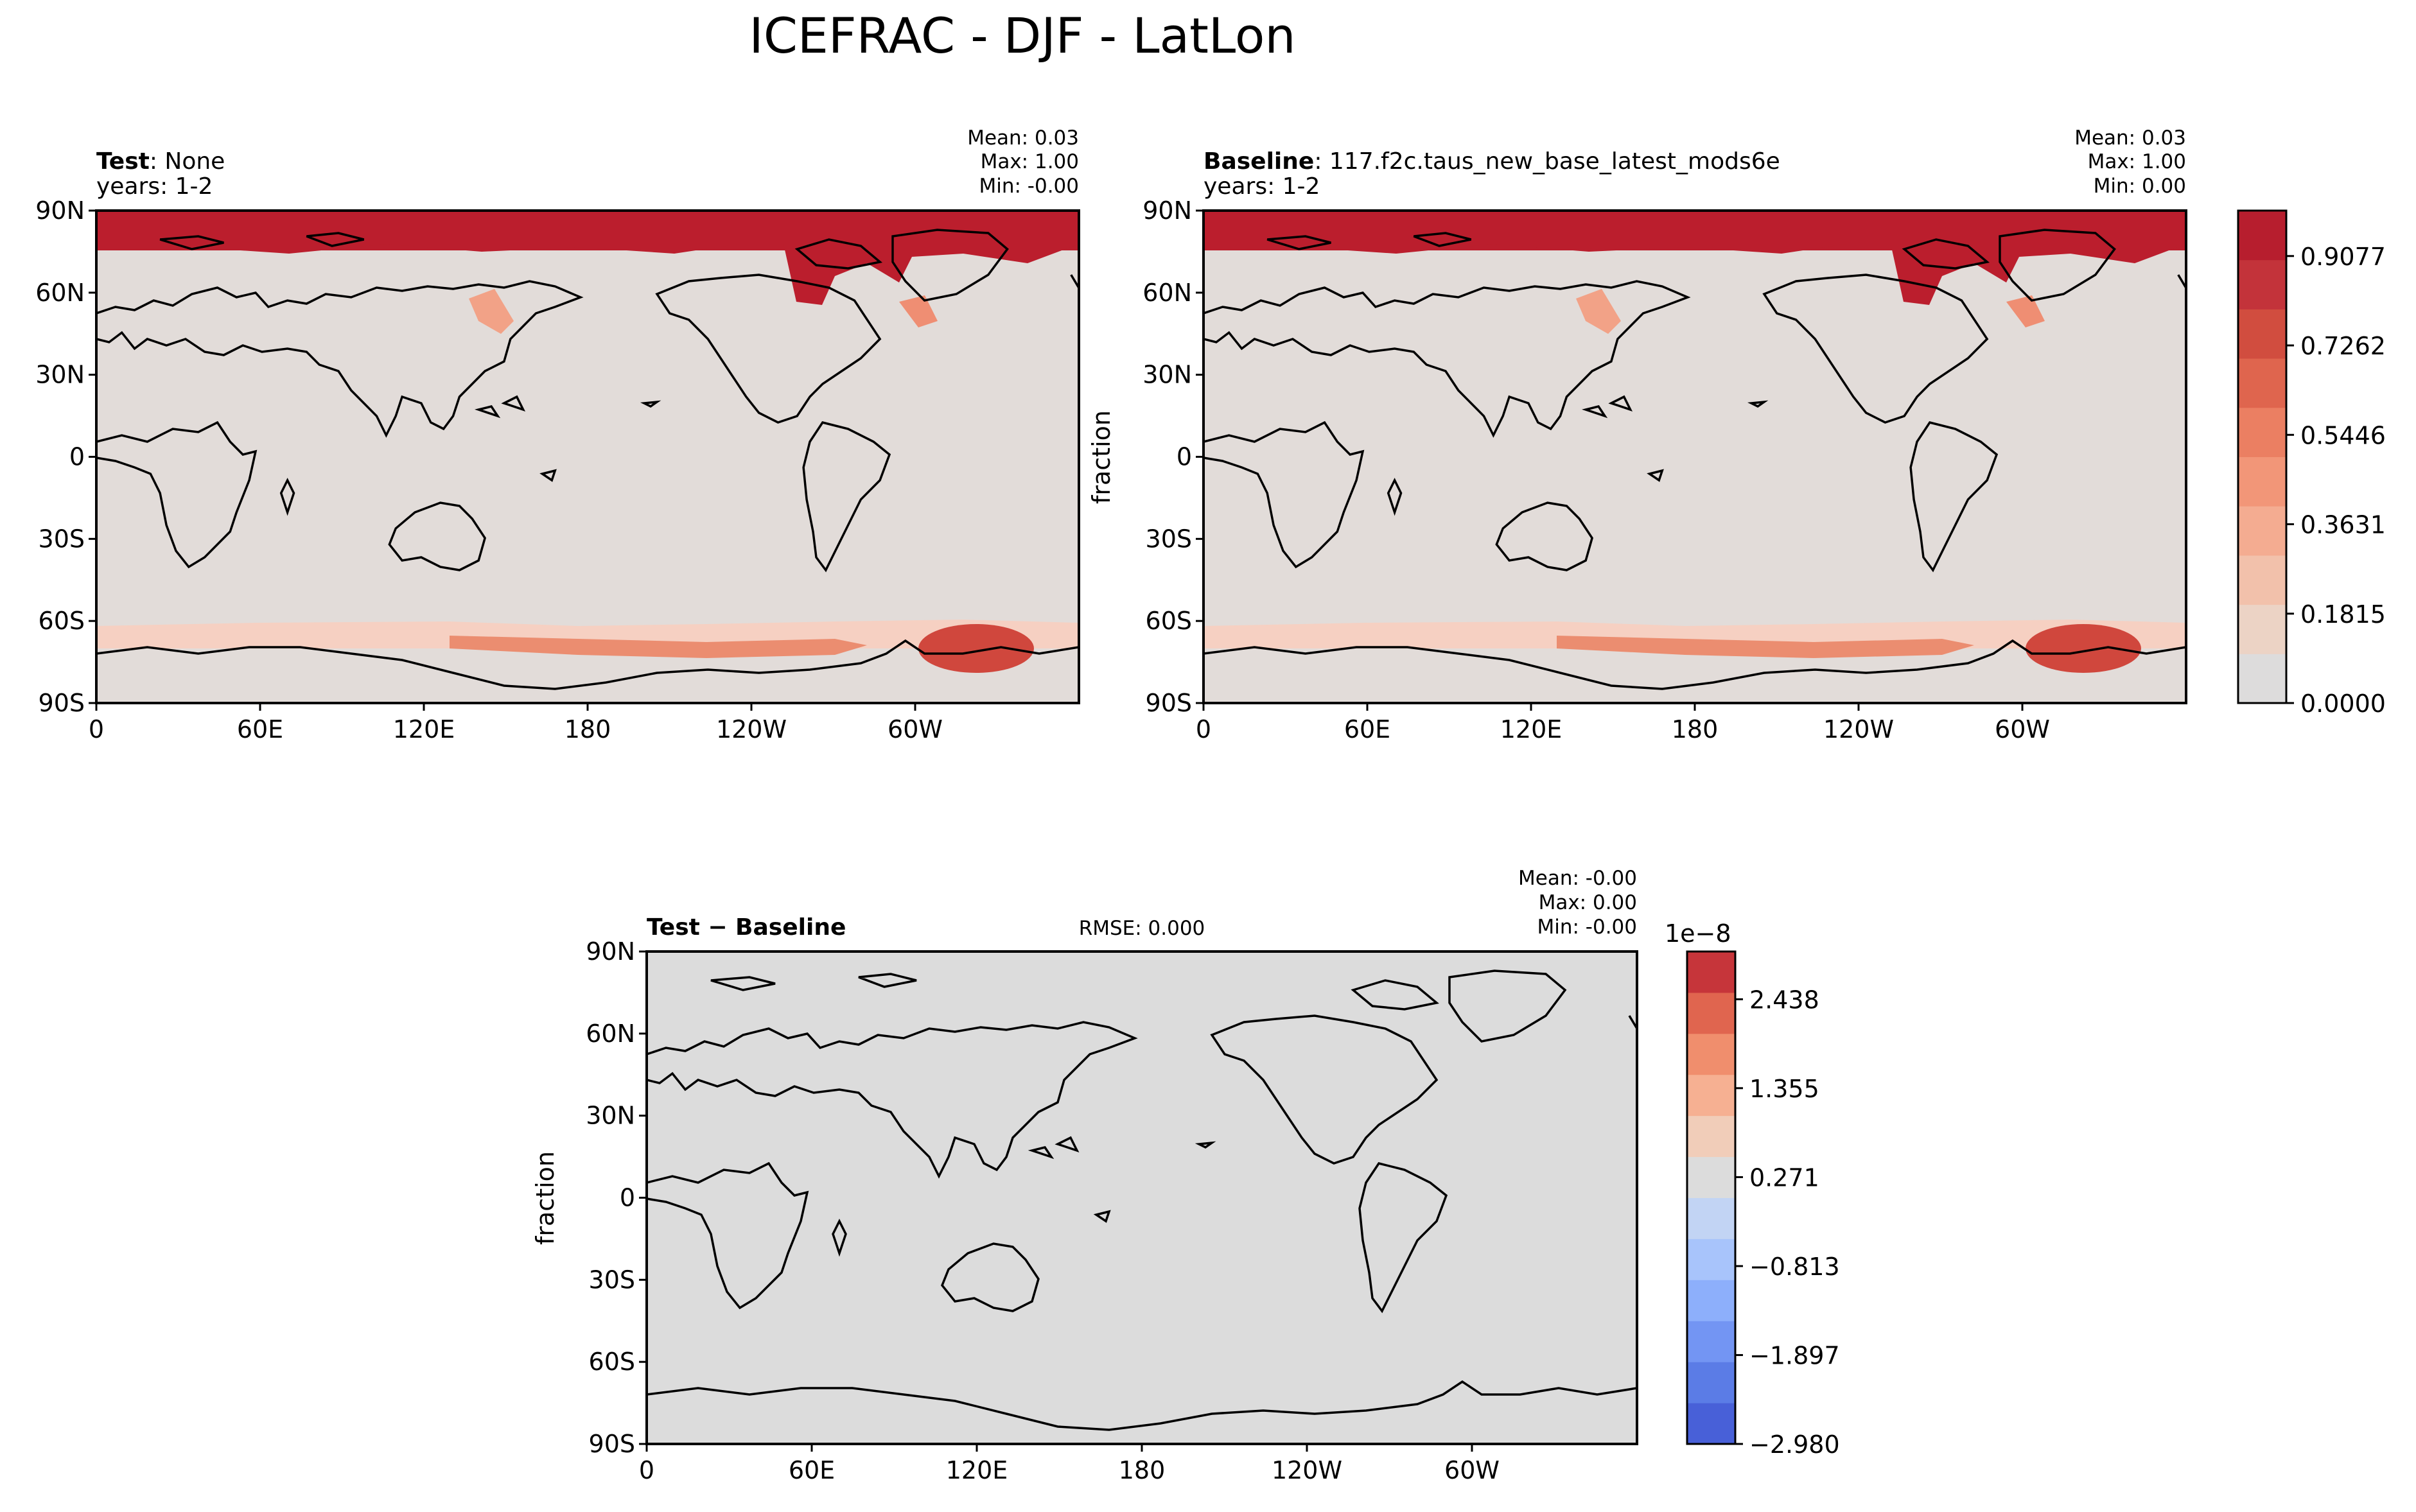 The width and height of the screenshot is (2416, 1512). What do you see at coordinates (1588, 902) in the screenshot?
I see `stat-max: Max: 0.00` at bounding box center [1588, 902].